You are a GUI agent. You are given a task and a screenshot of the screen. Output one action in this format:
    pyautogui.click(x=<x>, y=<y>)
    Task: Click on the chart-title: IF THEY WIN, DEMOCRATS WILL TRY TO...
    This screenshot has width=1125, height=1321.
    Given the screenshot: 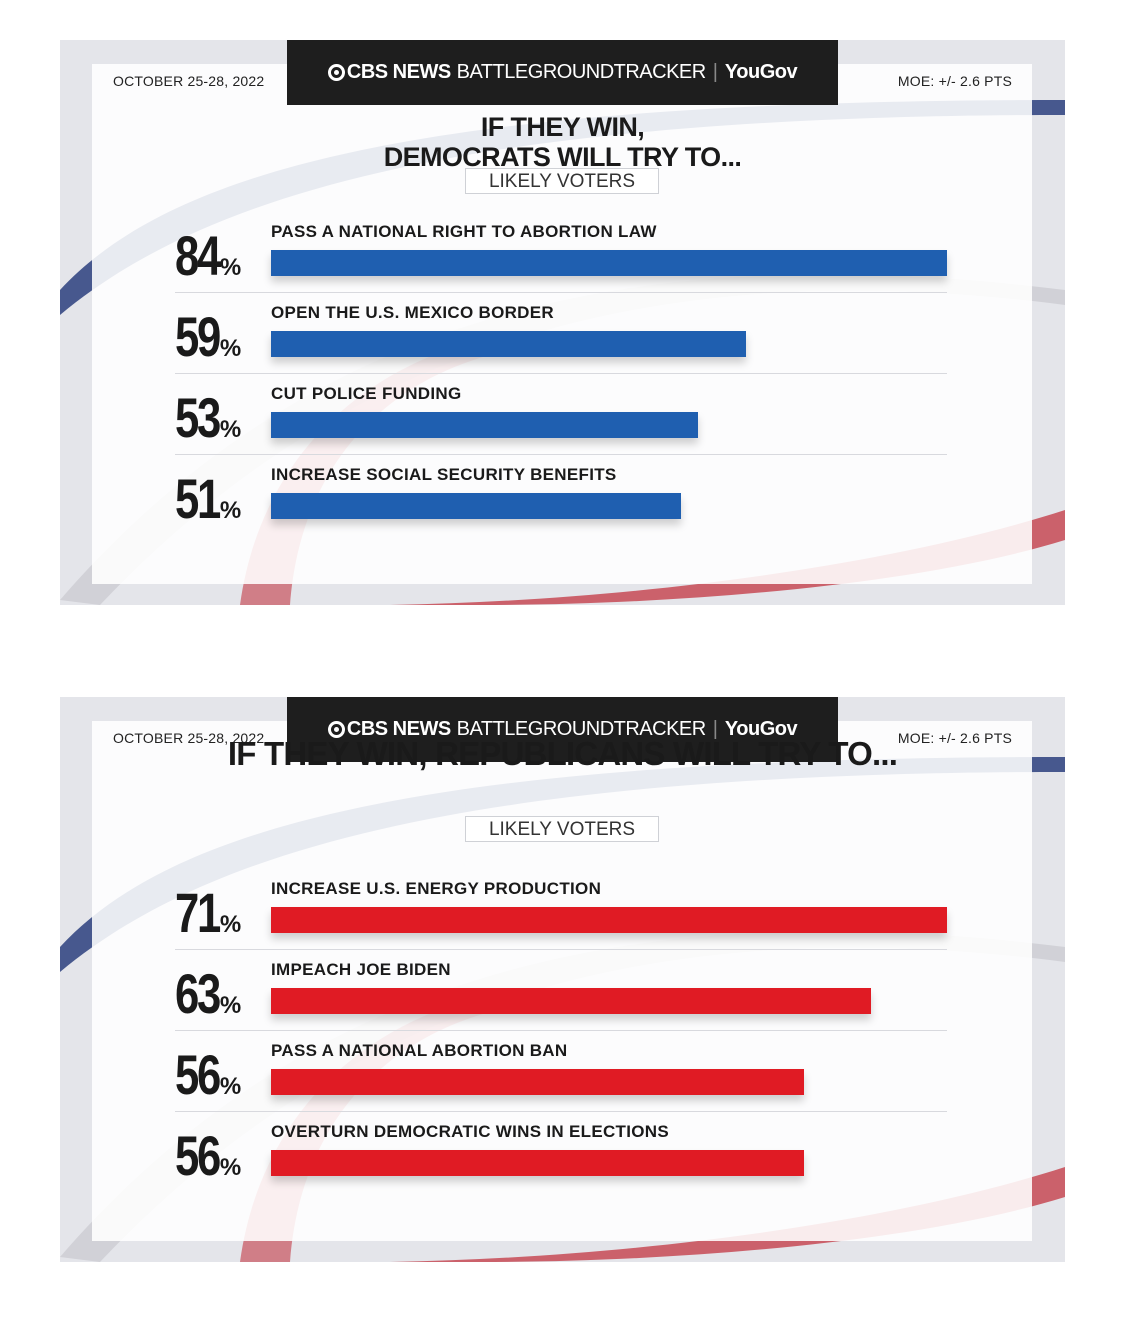 What is the action you would take?
    pyautogui.click(x=562, y=142)
    